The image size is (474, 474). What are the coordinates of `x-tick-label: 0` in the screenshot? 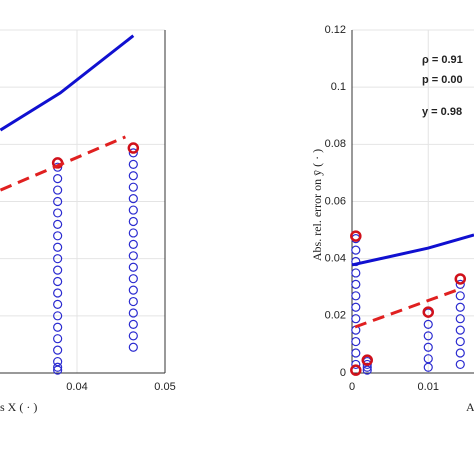 It's located at (352, 387).